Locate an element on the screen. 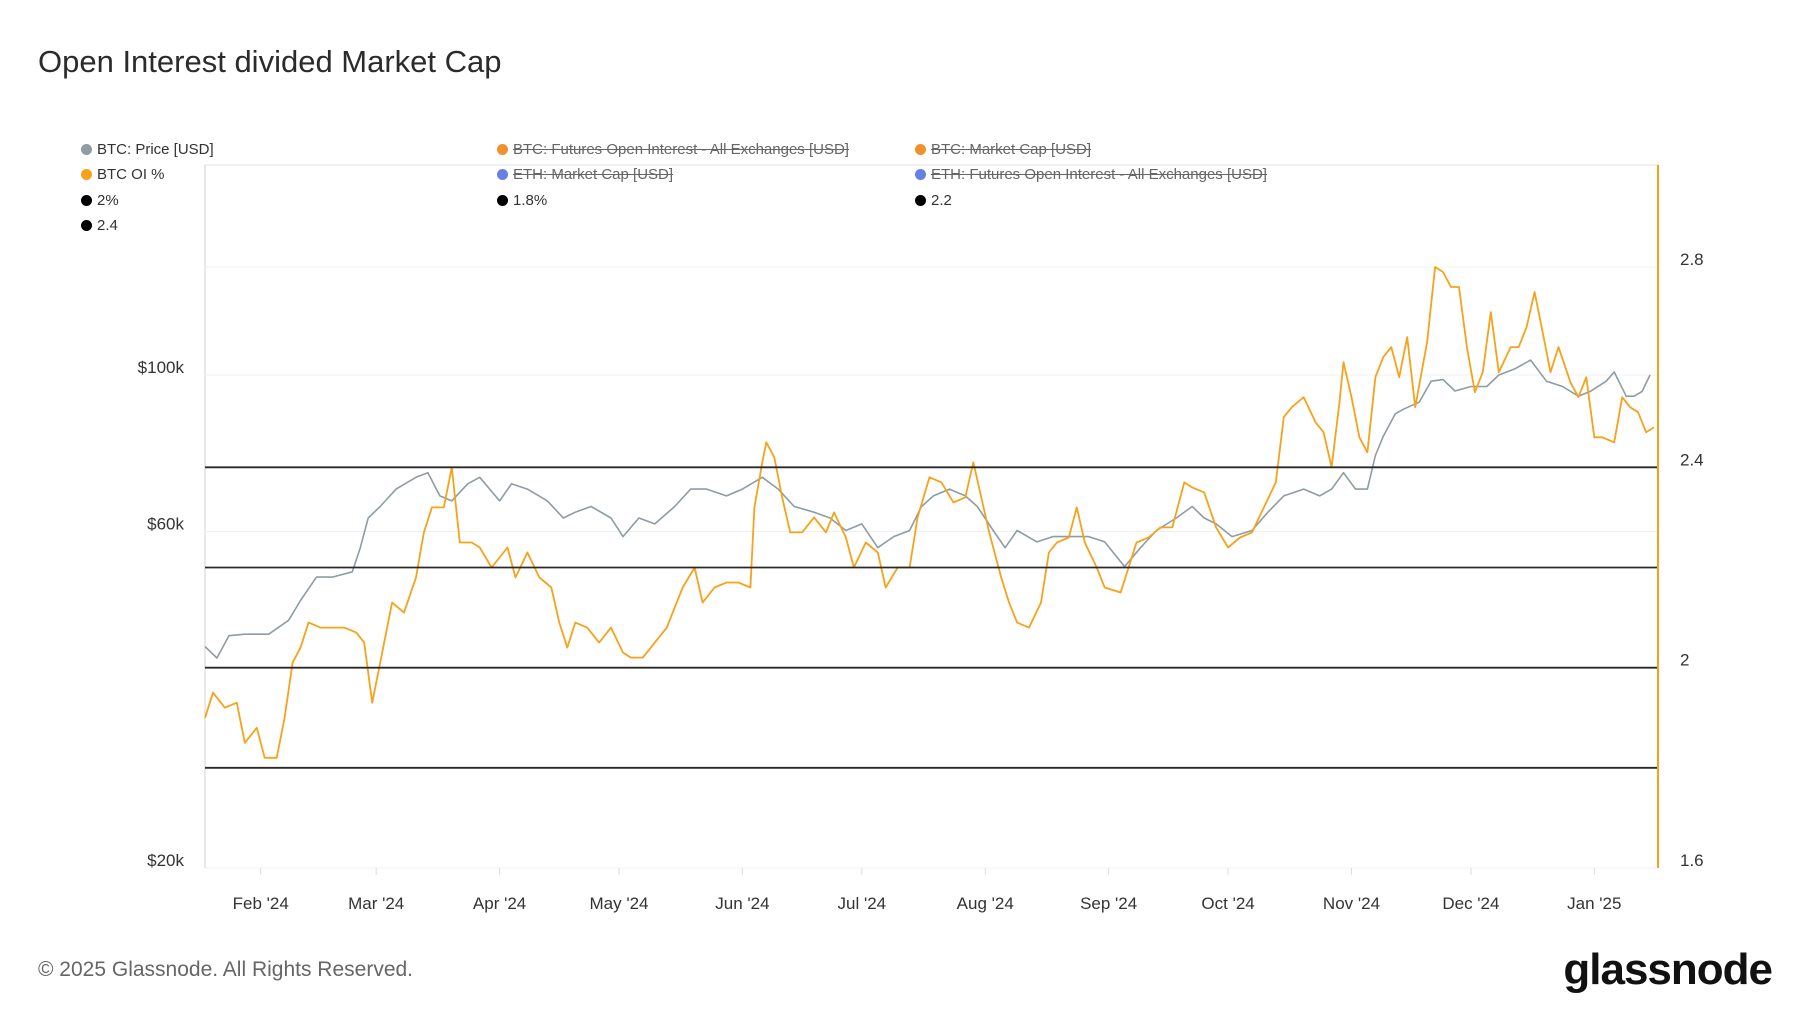  x-tick-label: May '24 is located at coordinates (619, 903).